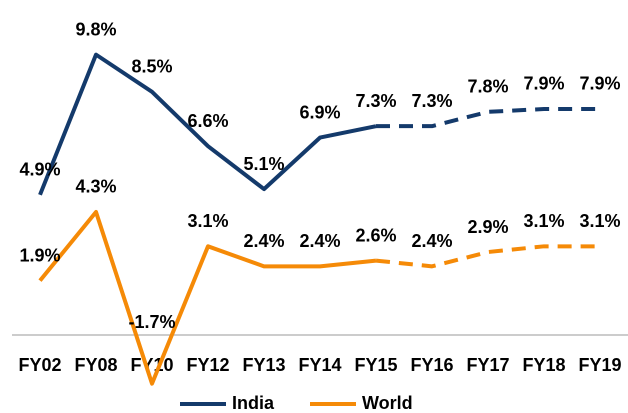  What do you see at coordinates (375, 235) in the screenshot?
I see `data-label: 2.6%` at bounding box center [375, 235].